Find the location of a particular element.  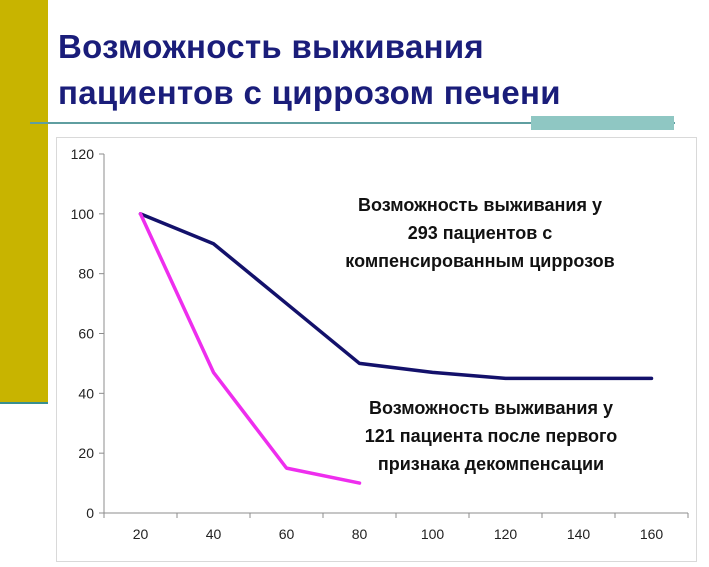

annotation-compensated-line: Возможность выживания у is located at coordinates (480, 205).